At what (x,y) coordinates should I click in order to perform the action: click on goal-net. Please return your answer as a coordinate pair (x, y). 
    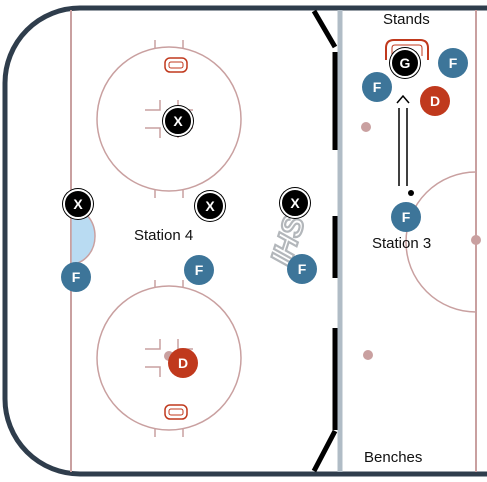
    Looking at the image, I should click on (407, 49).